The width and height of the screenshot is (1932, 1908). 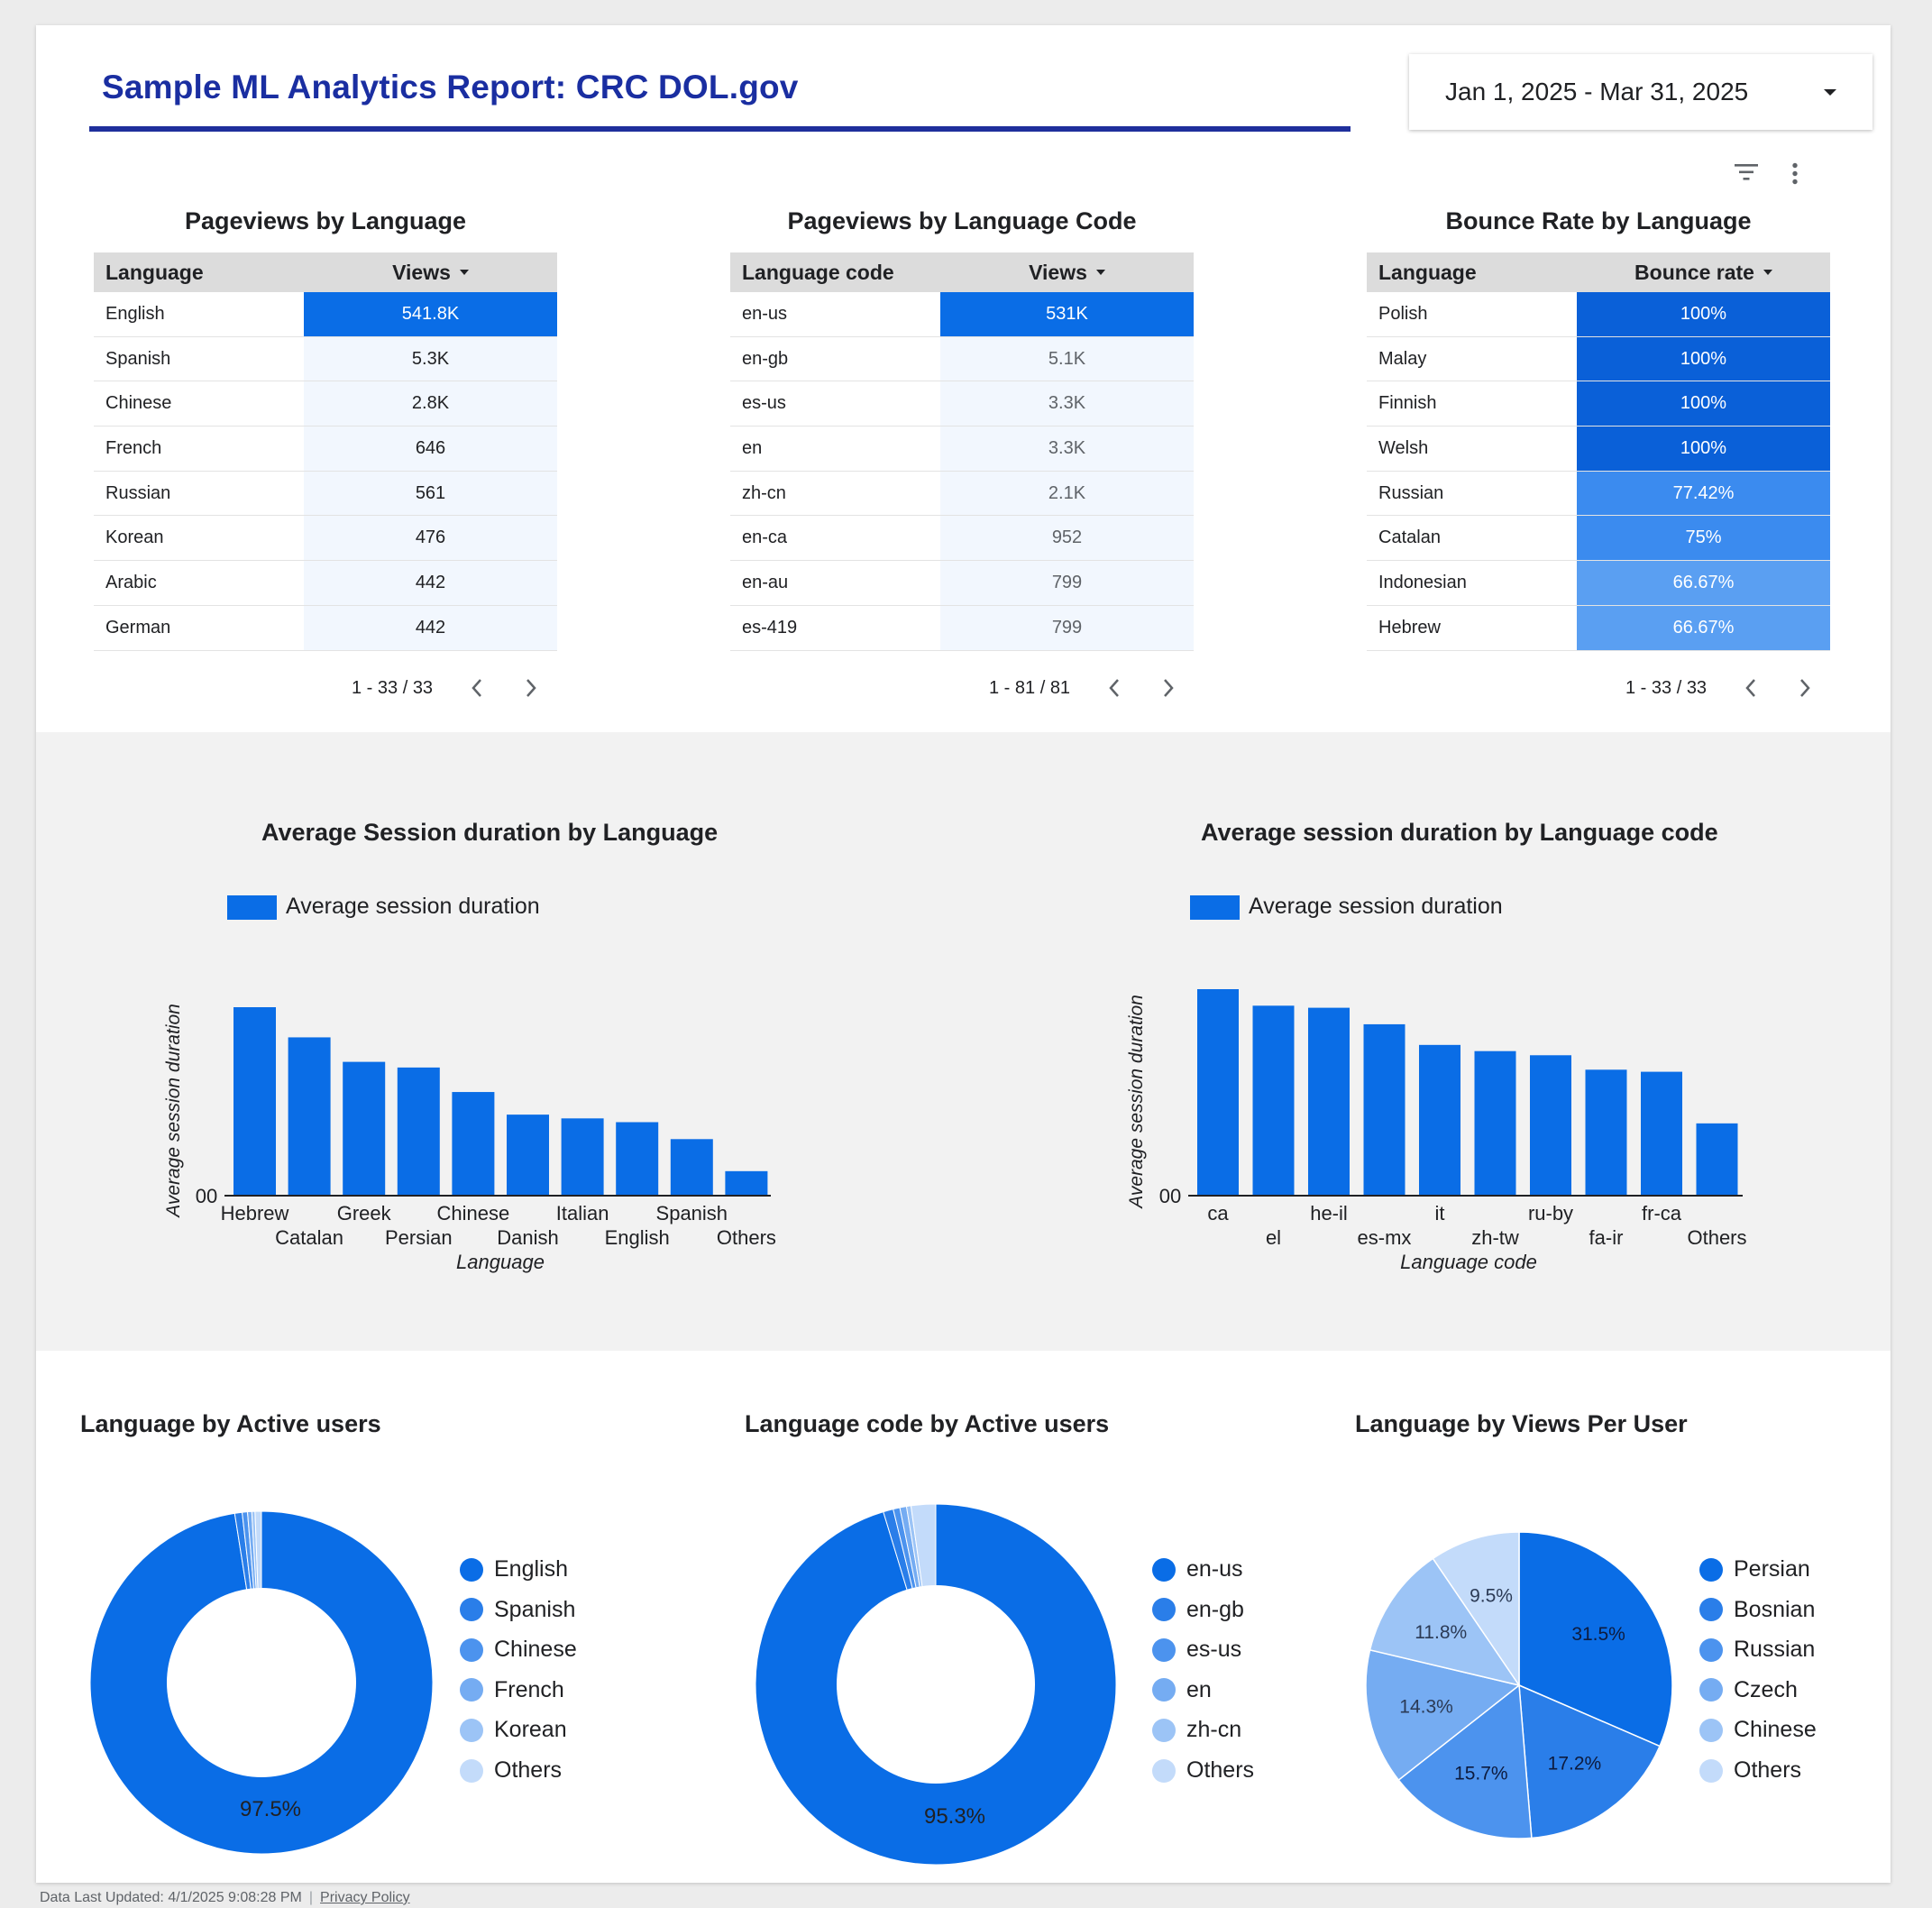 What do you see at coordinates (1385, 1237) in the screenshot?
I see `x-tick-label: es-mx` at bounding box center [1385, 1237].